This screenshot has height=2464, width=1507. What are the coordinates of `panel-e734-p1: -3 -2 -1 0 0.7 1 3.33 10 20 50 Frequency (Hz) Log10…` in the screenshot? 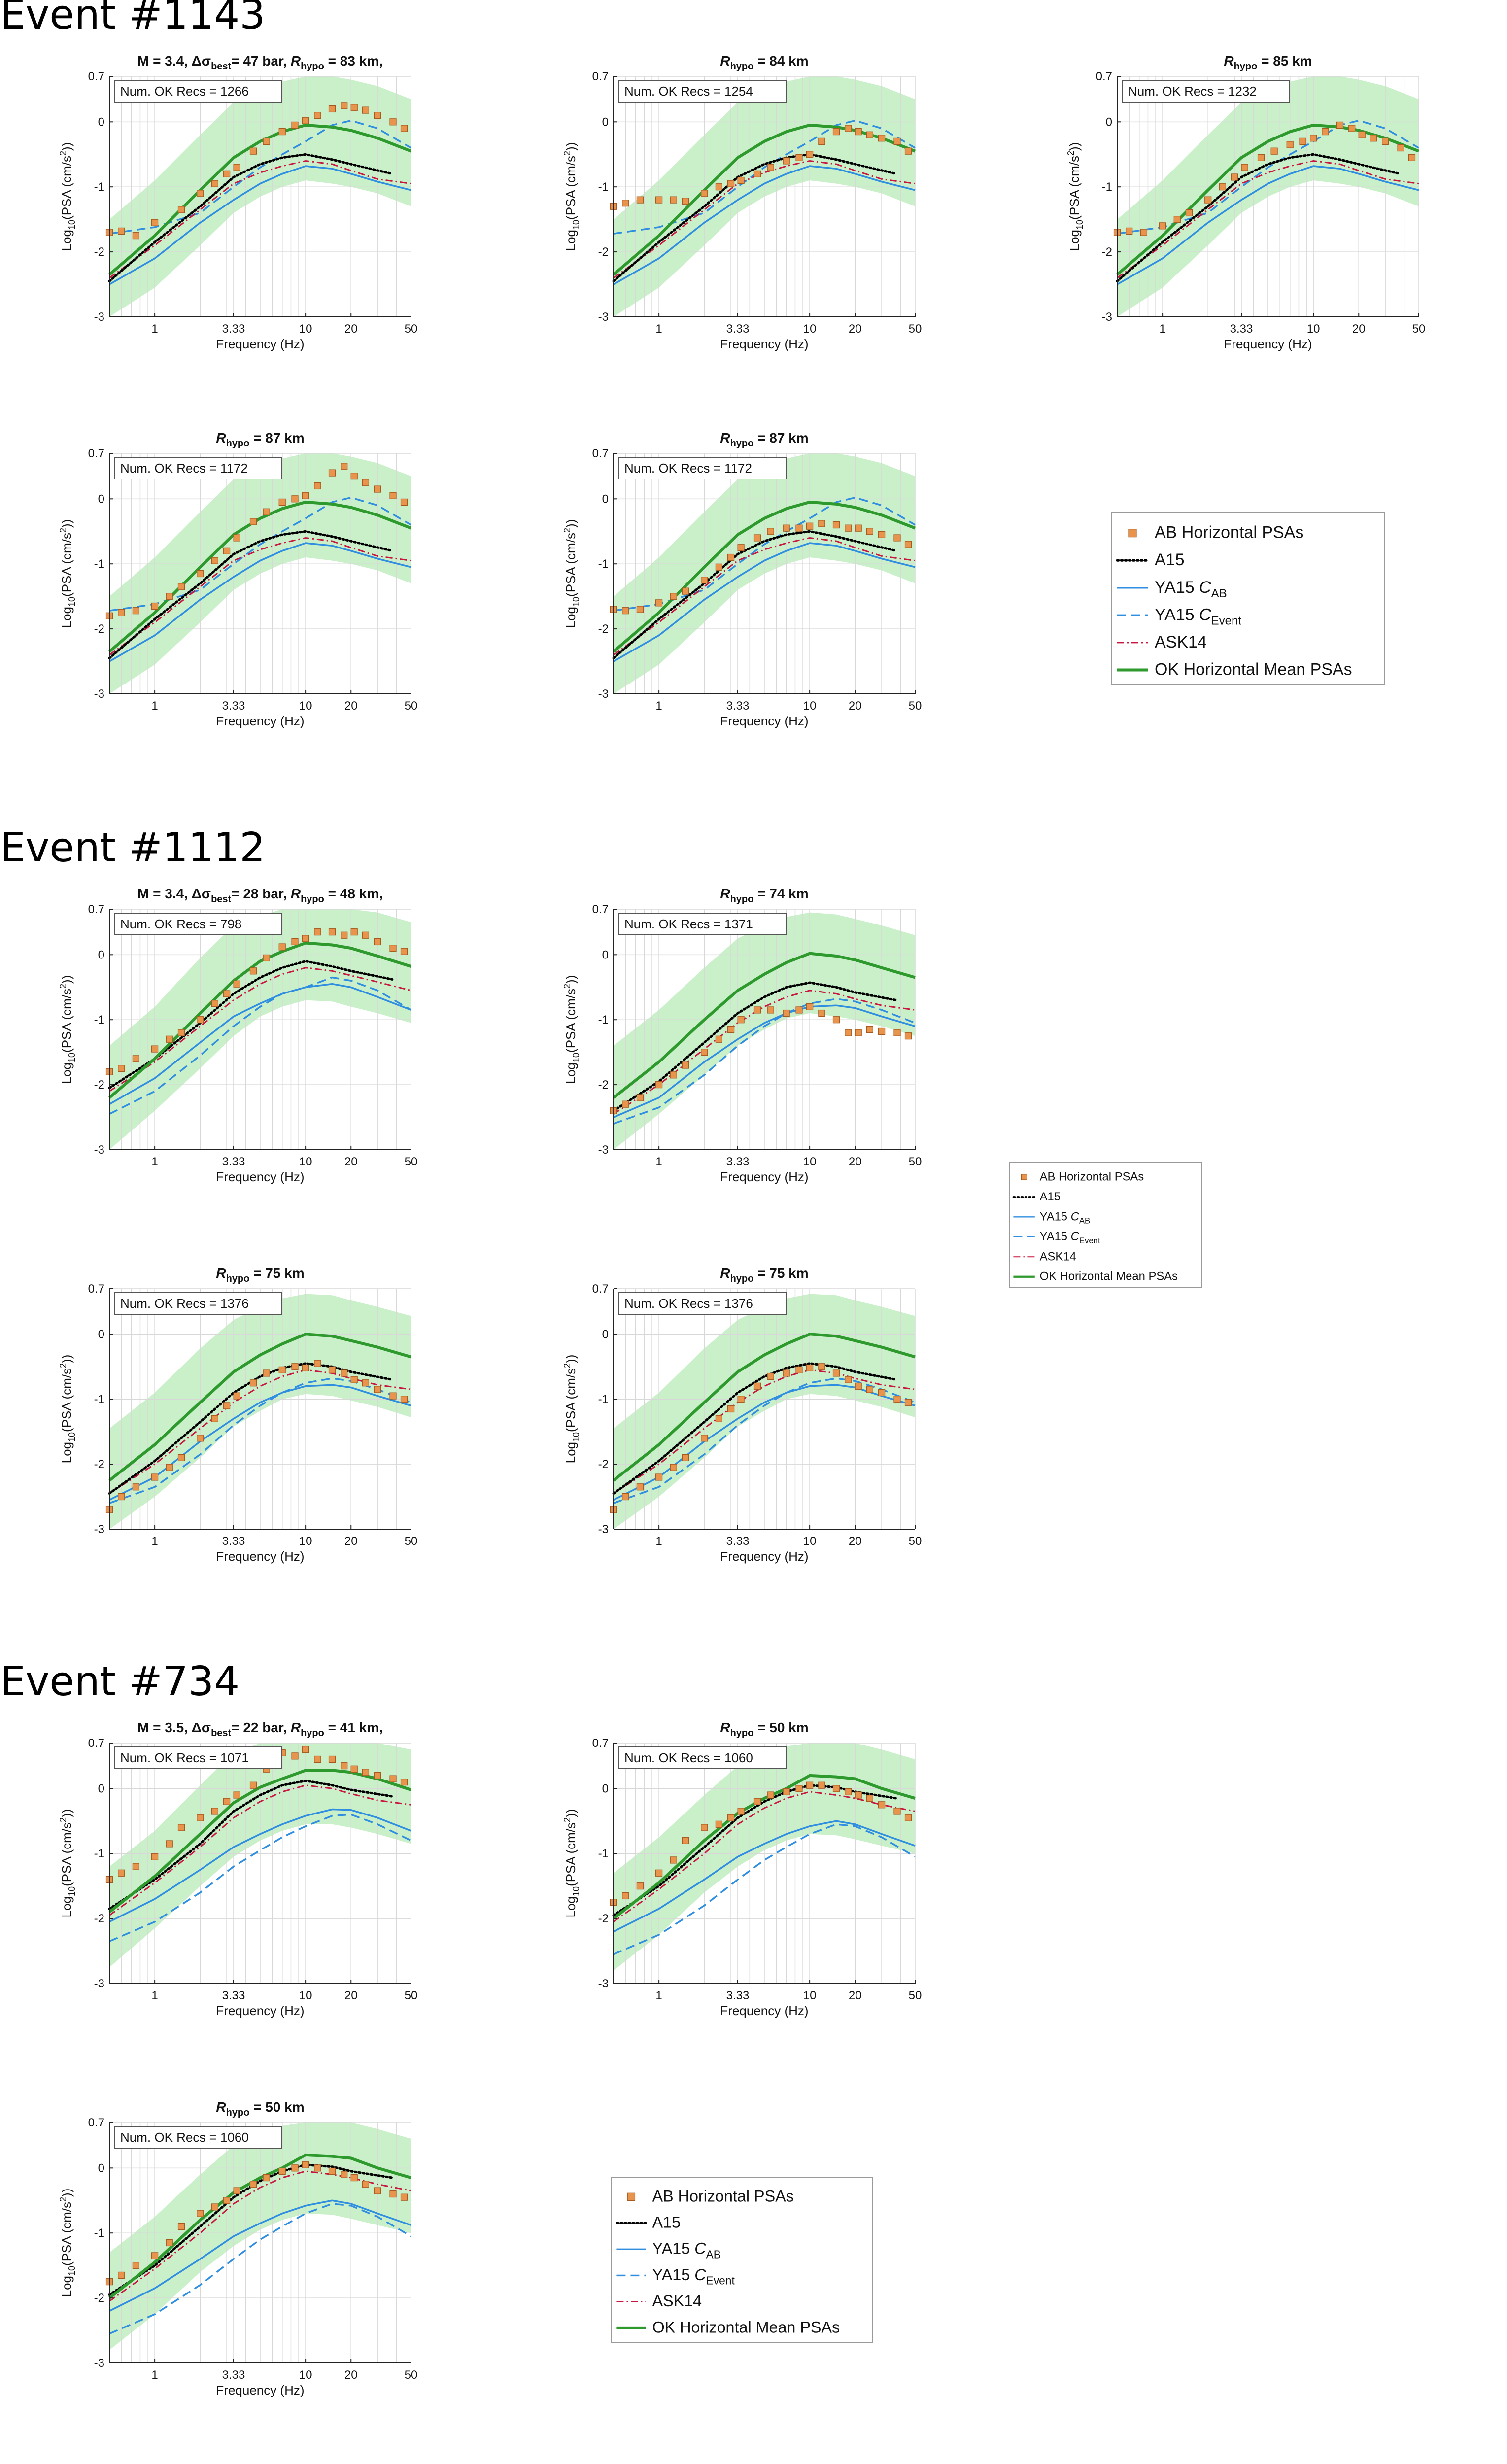 It's located at (237, 1869).